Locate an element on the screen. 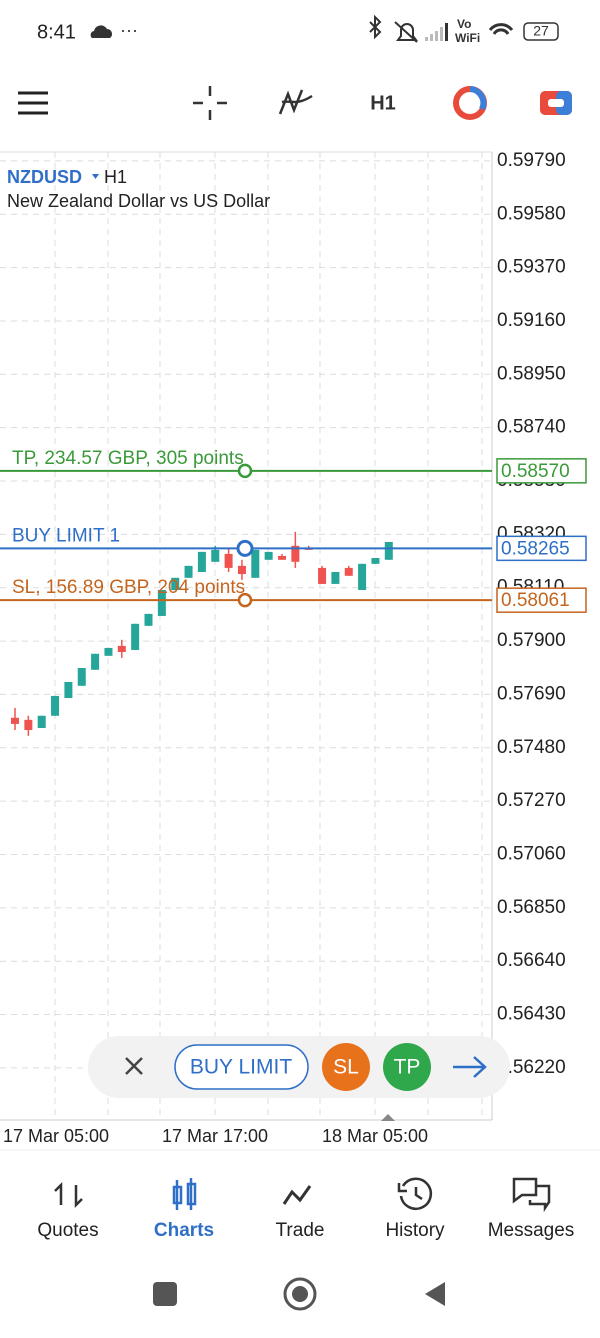 This screenshot has width=600, height=1338. y-tick-label: 0.56220 is located at coordinates (531, 1067).